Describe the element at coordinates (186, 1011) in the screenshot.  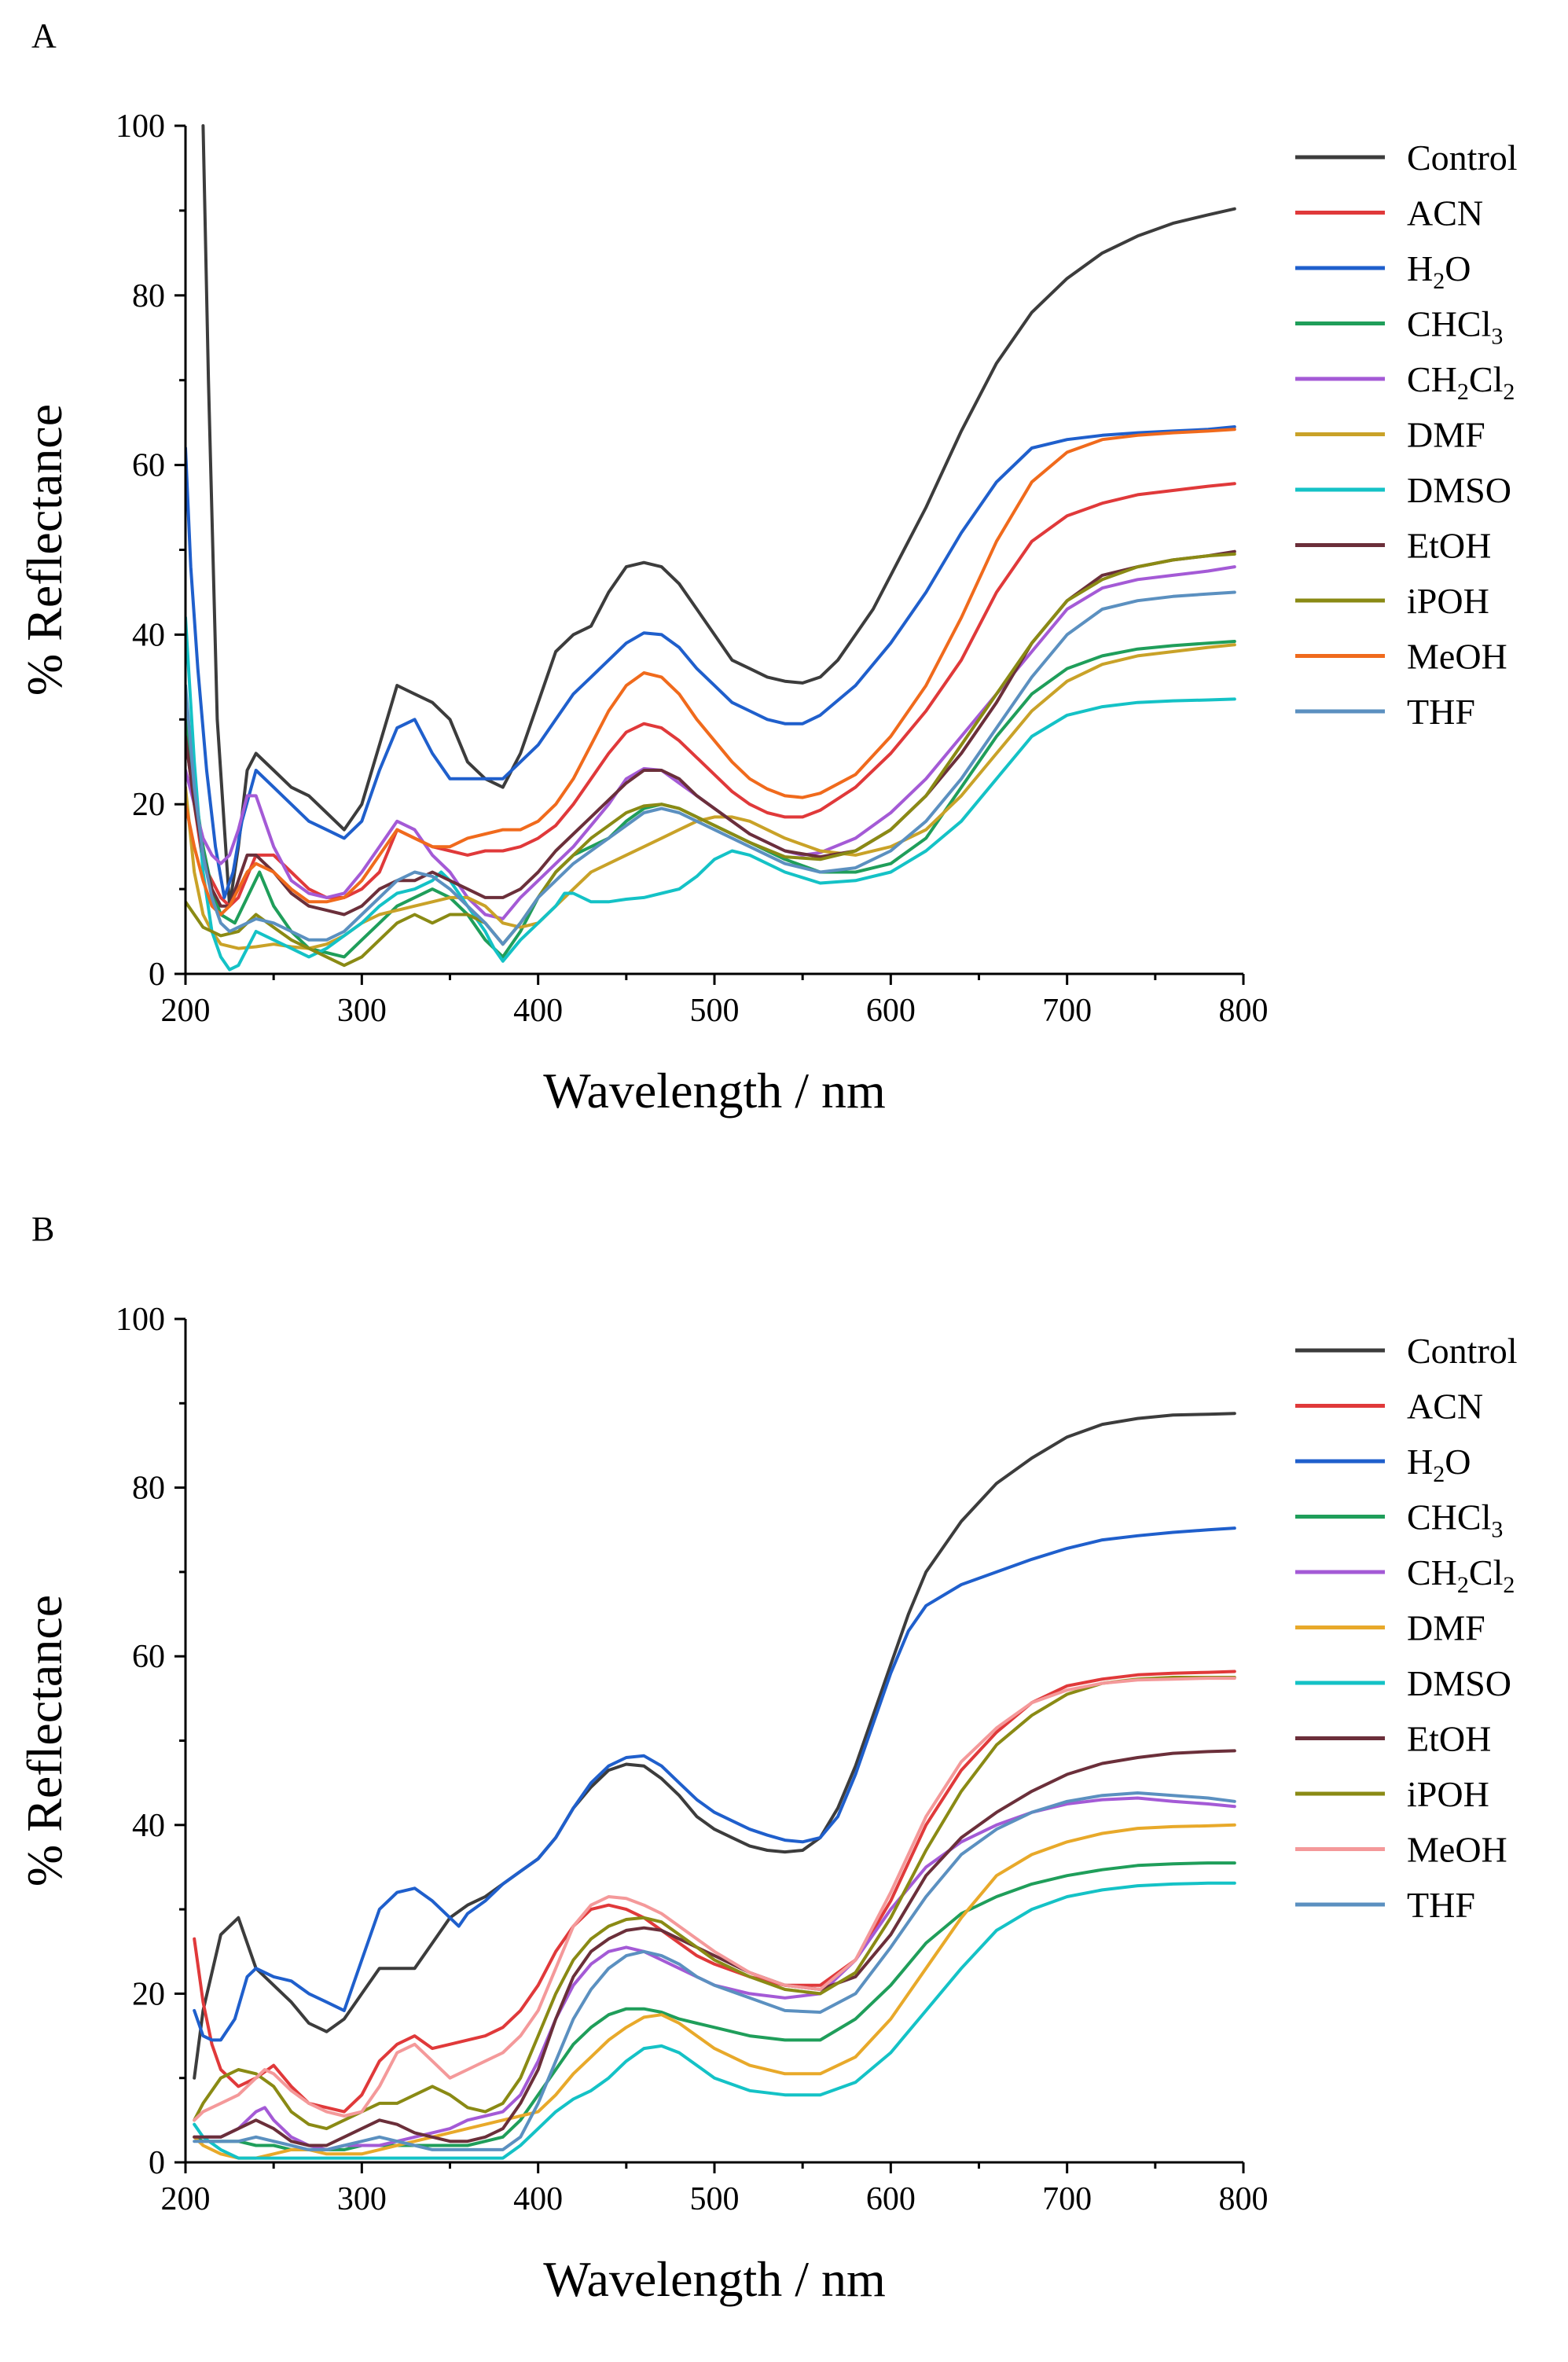
I see `x-tick-label: 200` at that location.